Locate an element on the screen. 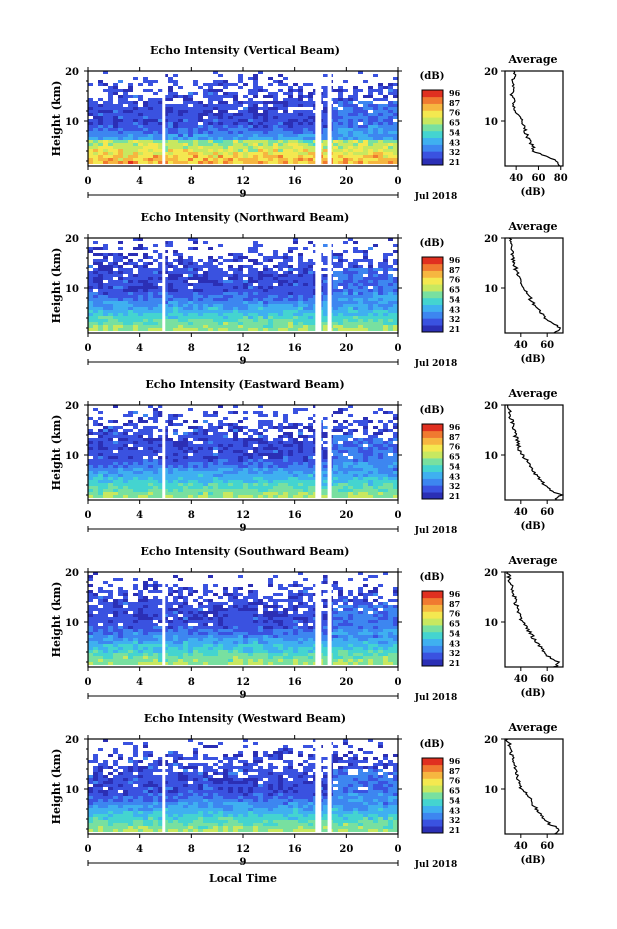 The image size is (617, 929). avg-x-label: (dB) is located at coordinates (533, 359).